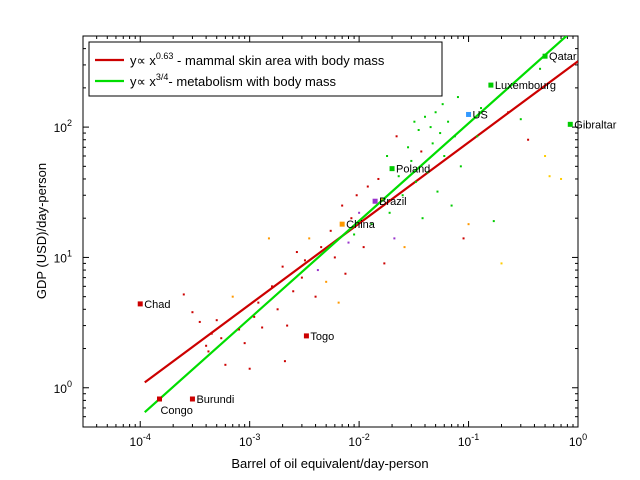  Describe the element at coordinates (480, 115) in the screenshot. I see `country-label: US` at that location.